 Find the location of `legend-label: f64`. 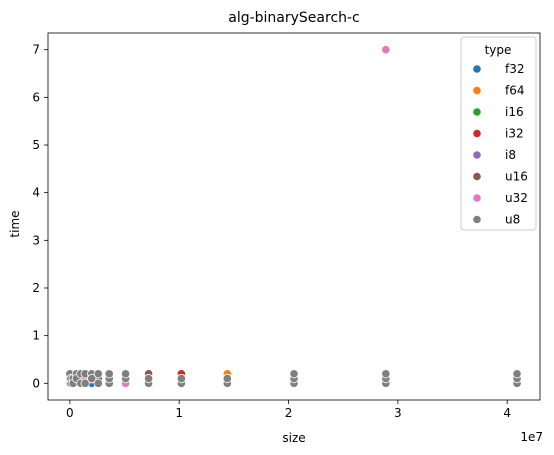

legend-label: f64 is located at coordinates (515, 91).